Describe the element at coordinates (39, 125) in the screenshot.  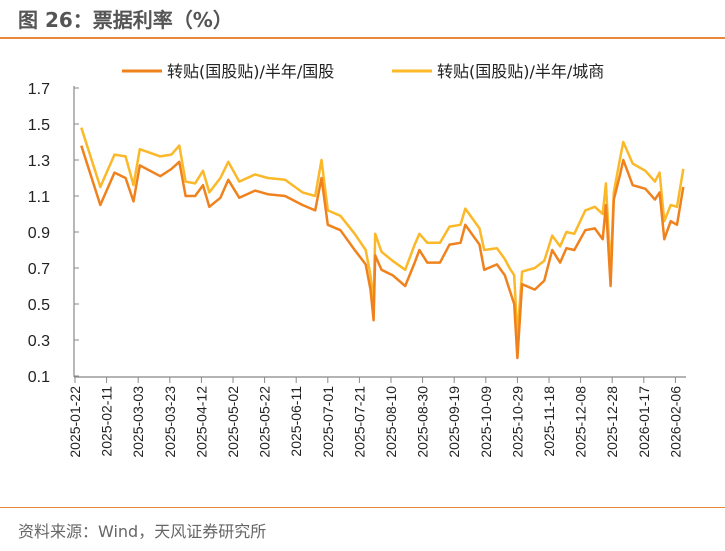
I see `y-tick-label: 1.5` at that location.